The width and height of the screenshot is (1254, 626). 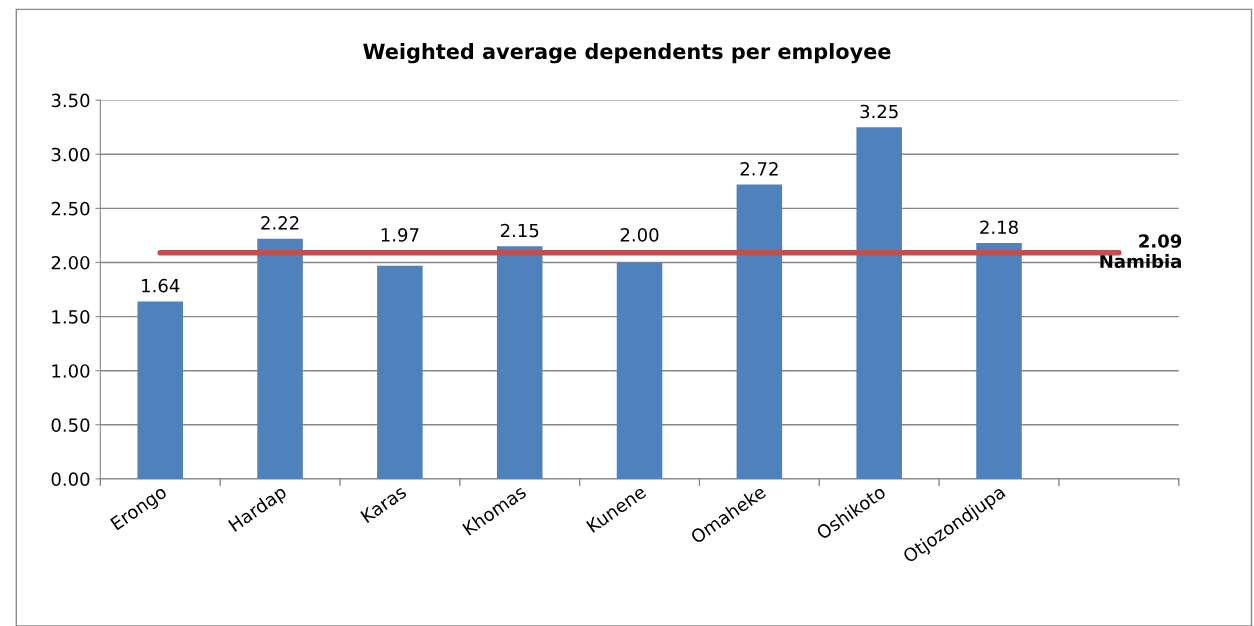 I want to click on data-label: 2.00, so click(x=639, y=235).